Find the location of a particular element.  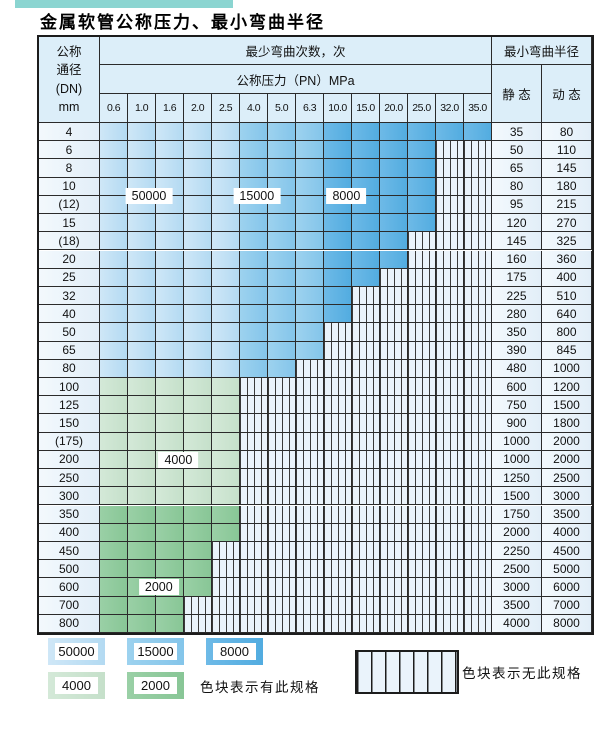

dynamic-value-cell: 640 is located at coordinates (567, 314).